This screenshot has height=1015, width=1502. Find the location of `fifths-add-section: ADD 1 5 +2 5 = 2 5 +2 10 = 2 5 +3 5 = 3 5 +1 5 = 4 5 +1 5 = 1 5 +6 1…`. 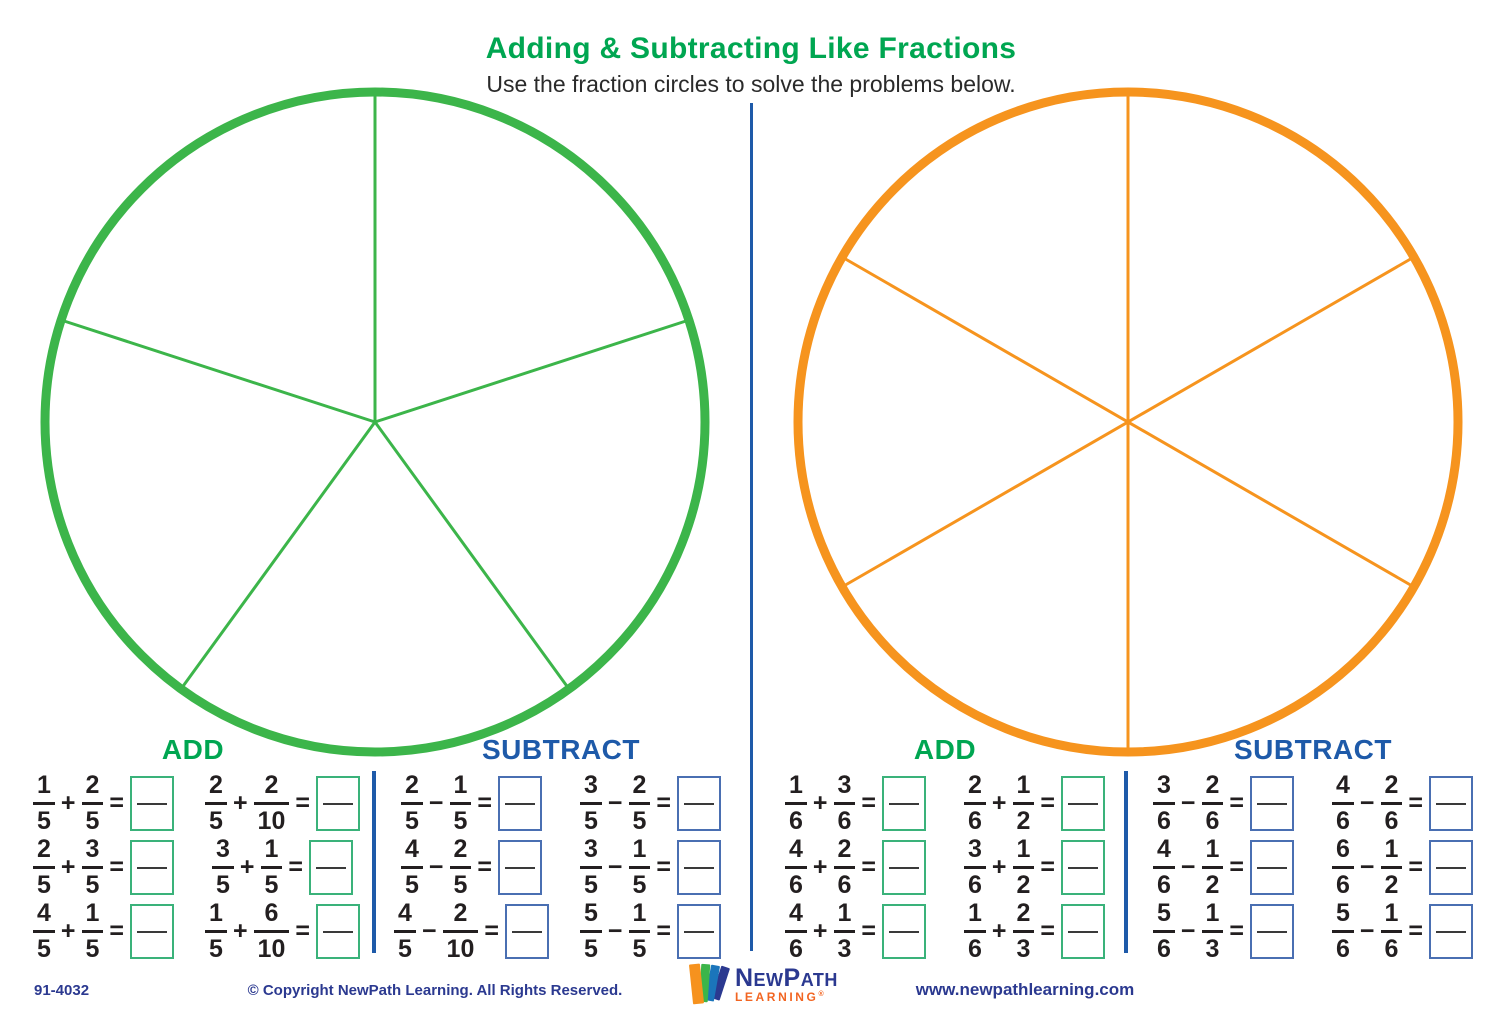

fifths-add-section: ADD 1 5 +2 5 = 2 5 +2 10 = 2 5 +3 5 = 3 5 +1 5 = 4 5 +1 5 = 1 5 +6 1… is located at coordinates (193, 848).